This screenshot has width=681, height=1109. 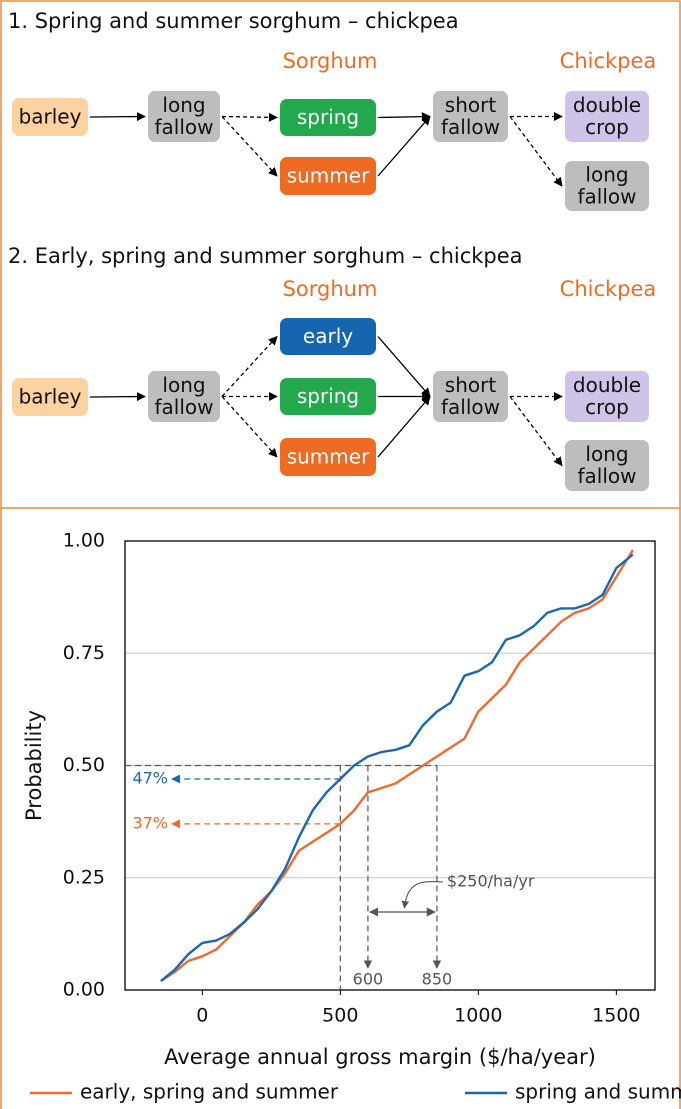 I want to click on x-tick-label: 1000, so click(x=478, y=1016).